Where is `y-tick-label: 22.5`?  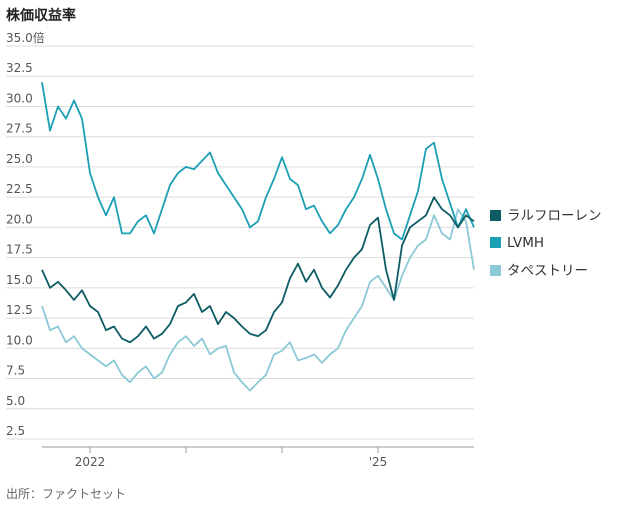 y-tick-label: 22.5 is located at coordinates (19, 189).